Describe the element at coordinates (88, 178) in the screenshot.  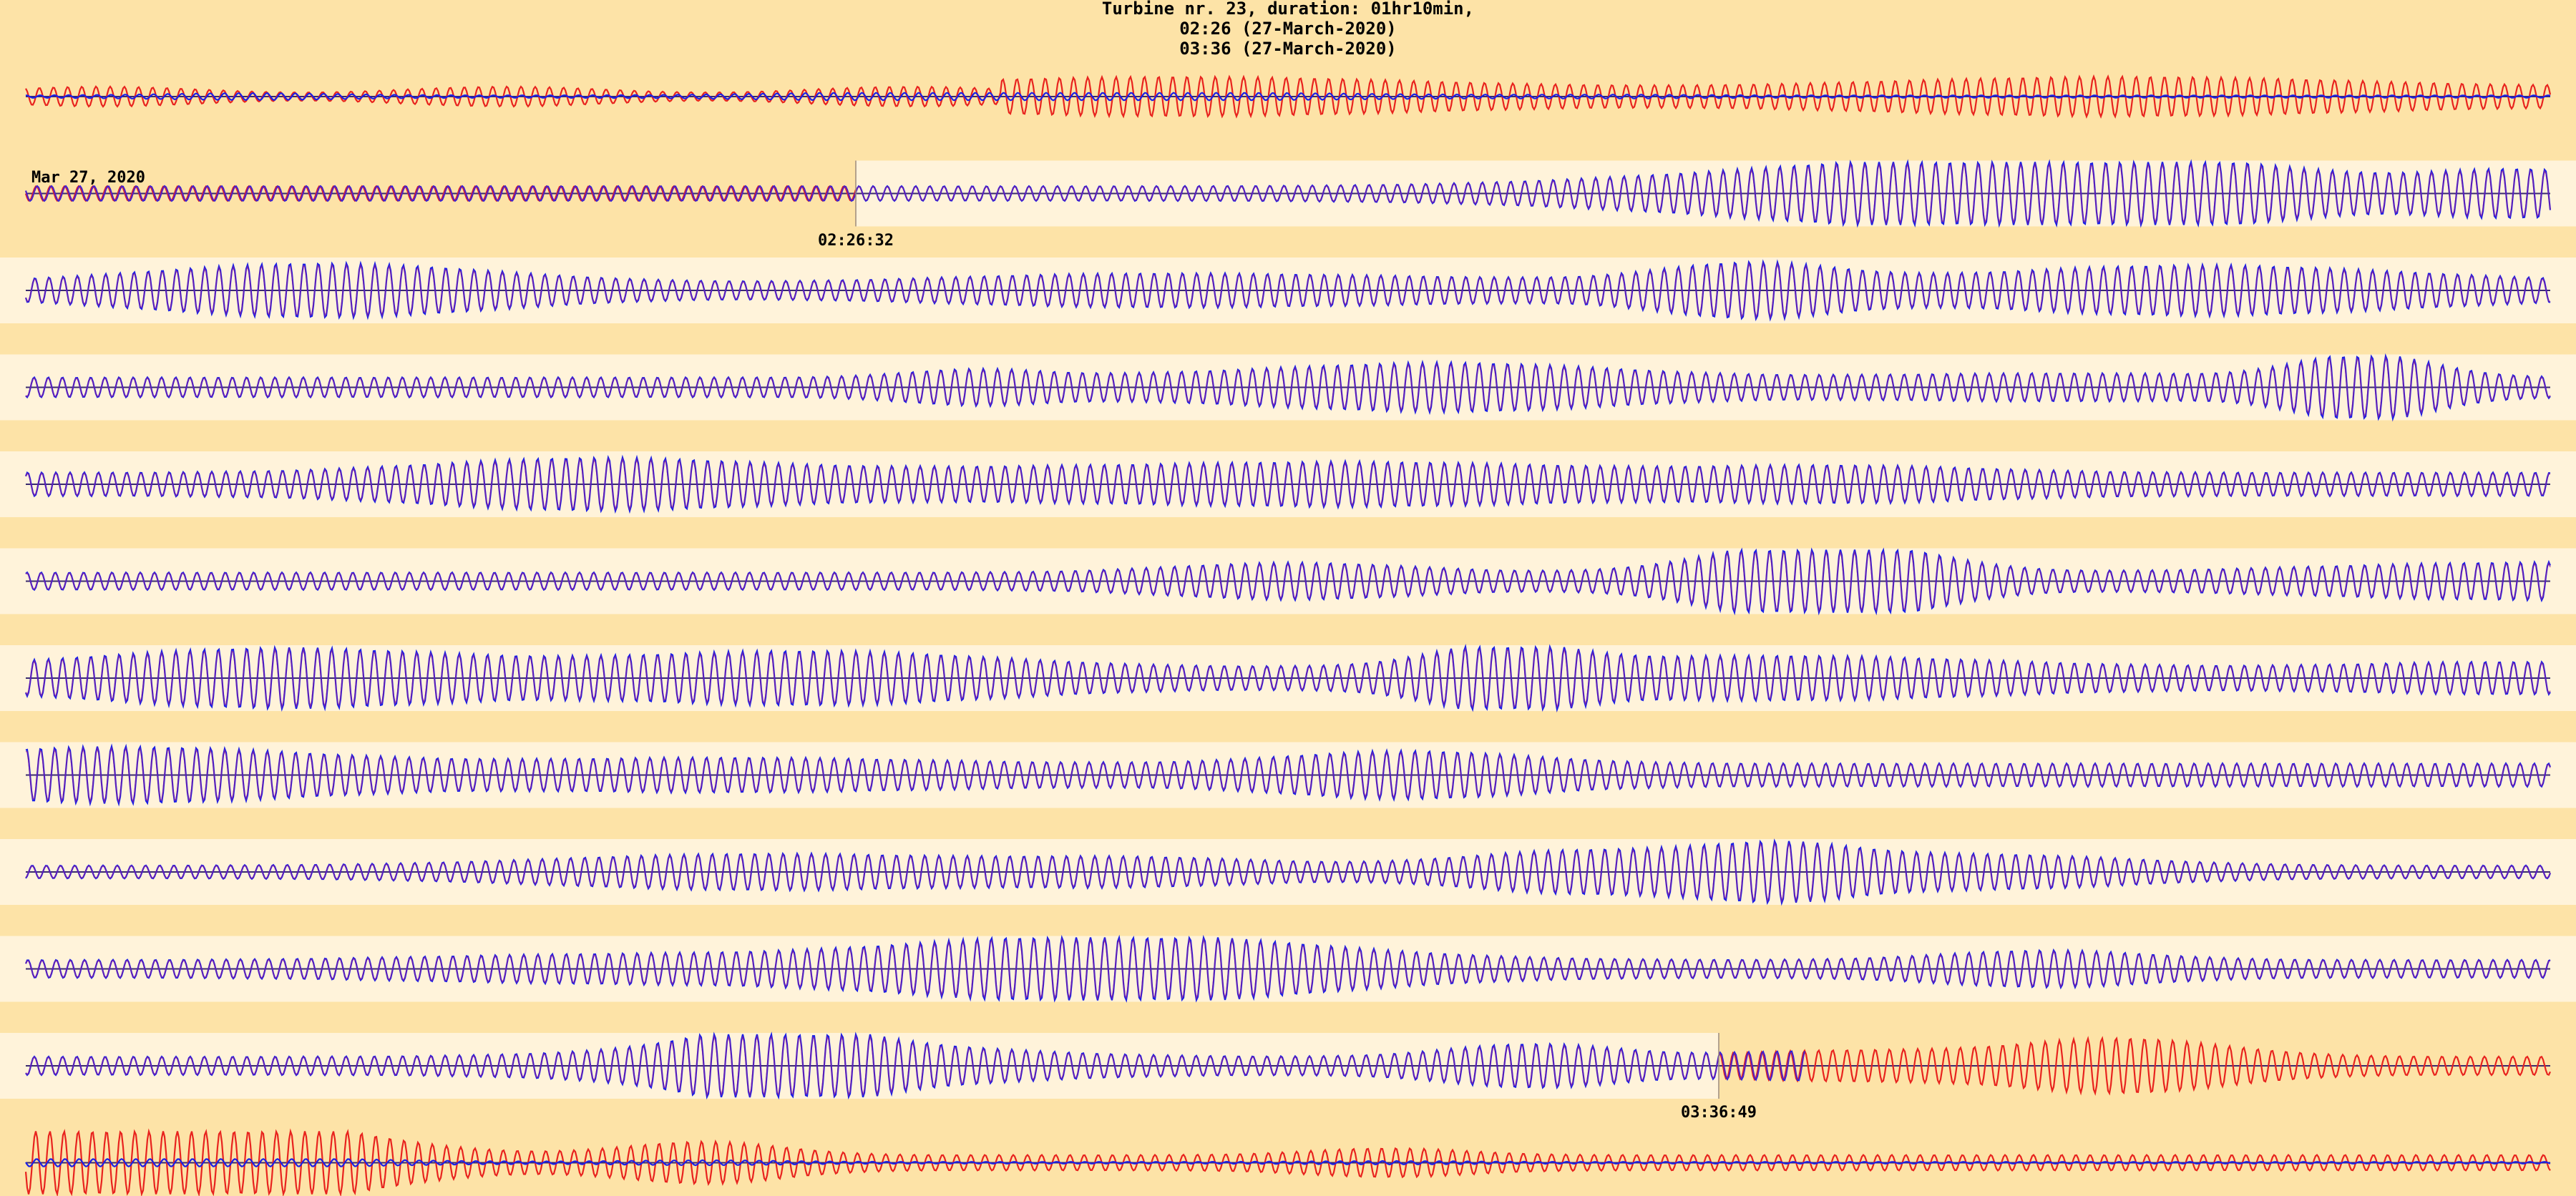
I see `date-label: Mar 27, 2020` at that location.